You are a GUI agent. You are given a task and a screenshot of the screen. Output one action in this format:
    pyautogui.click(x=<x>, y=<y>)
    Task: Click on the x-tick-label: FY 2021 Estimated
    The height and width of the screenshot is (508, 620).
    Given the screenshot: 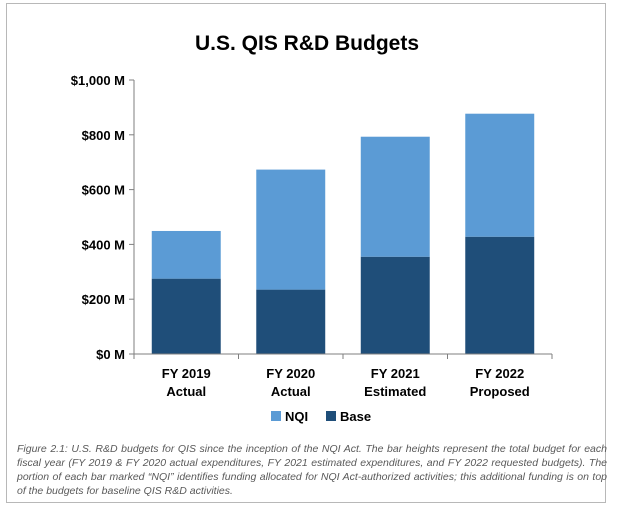 What is the action you would take?
    pyautogui.click(x=395, y=382)
    